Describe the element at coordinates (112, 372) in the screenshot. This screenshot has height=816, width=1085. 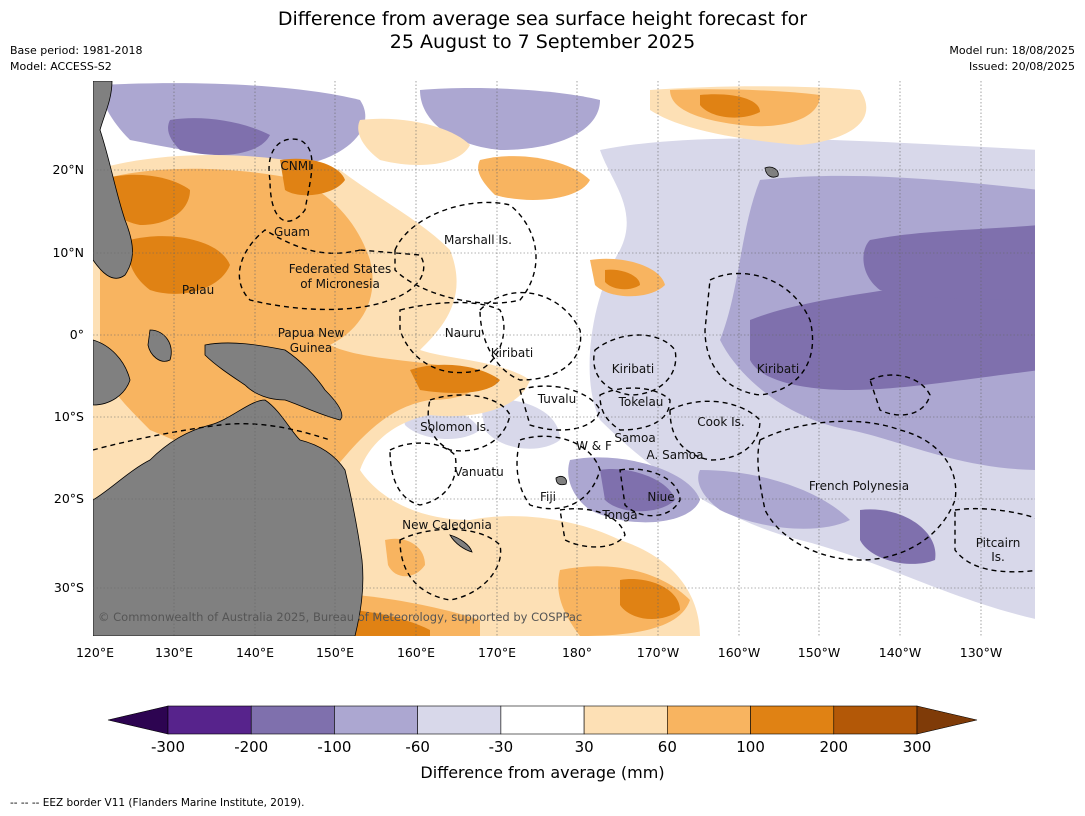
I see `borneo-sulawesi-land` at that location.